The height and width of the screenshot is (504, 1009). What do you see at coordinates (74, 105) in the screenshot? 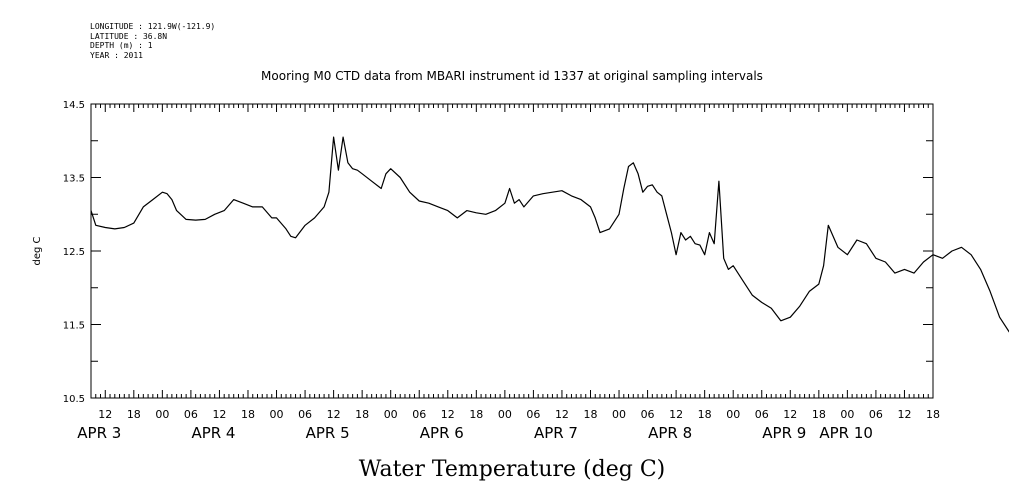
I see `y-tick-label: 14.5` at bounding box center [74, 105].